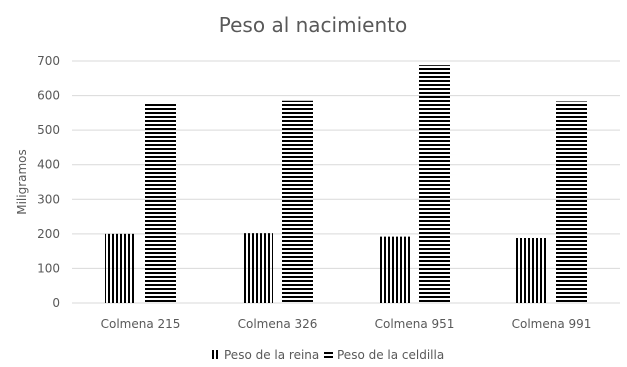 The height and width of the screenshot is (367, 627). I want to click on legend: Peso de la reina Peso de la celdilla, so click(327, 355).